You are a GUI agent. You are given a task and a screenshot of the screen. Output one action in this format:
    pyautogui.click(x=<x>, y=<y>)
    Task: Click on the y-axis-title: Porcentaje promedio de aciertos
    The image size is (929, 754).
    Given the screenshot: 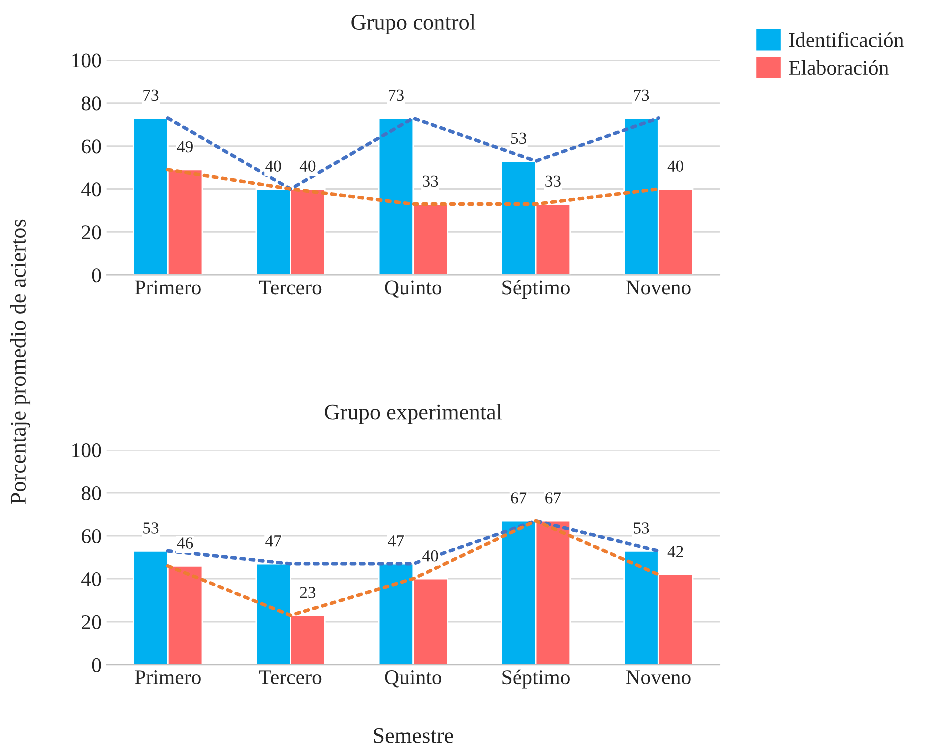 What is the action you would take?
    pyautogui.click(x=20, y=362)
    